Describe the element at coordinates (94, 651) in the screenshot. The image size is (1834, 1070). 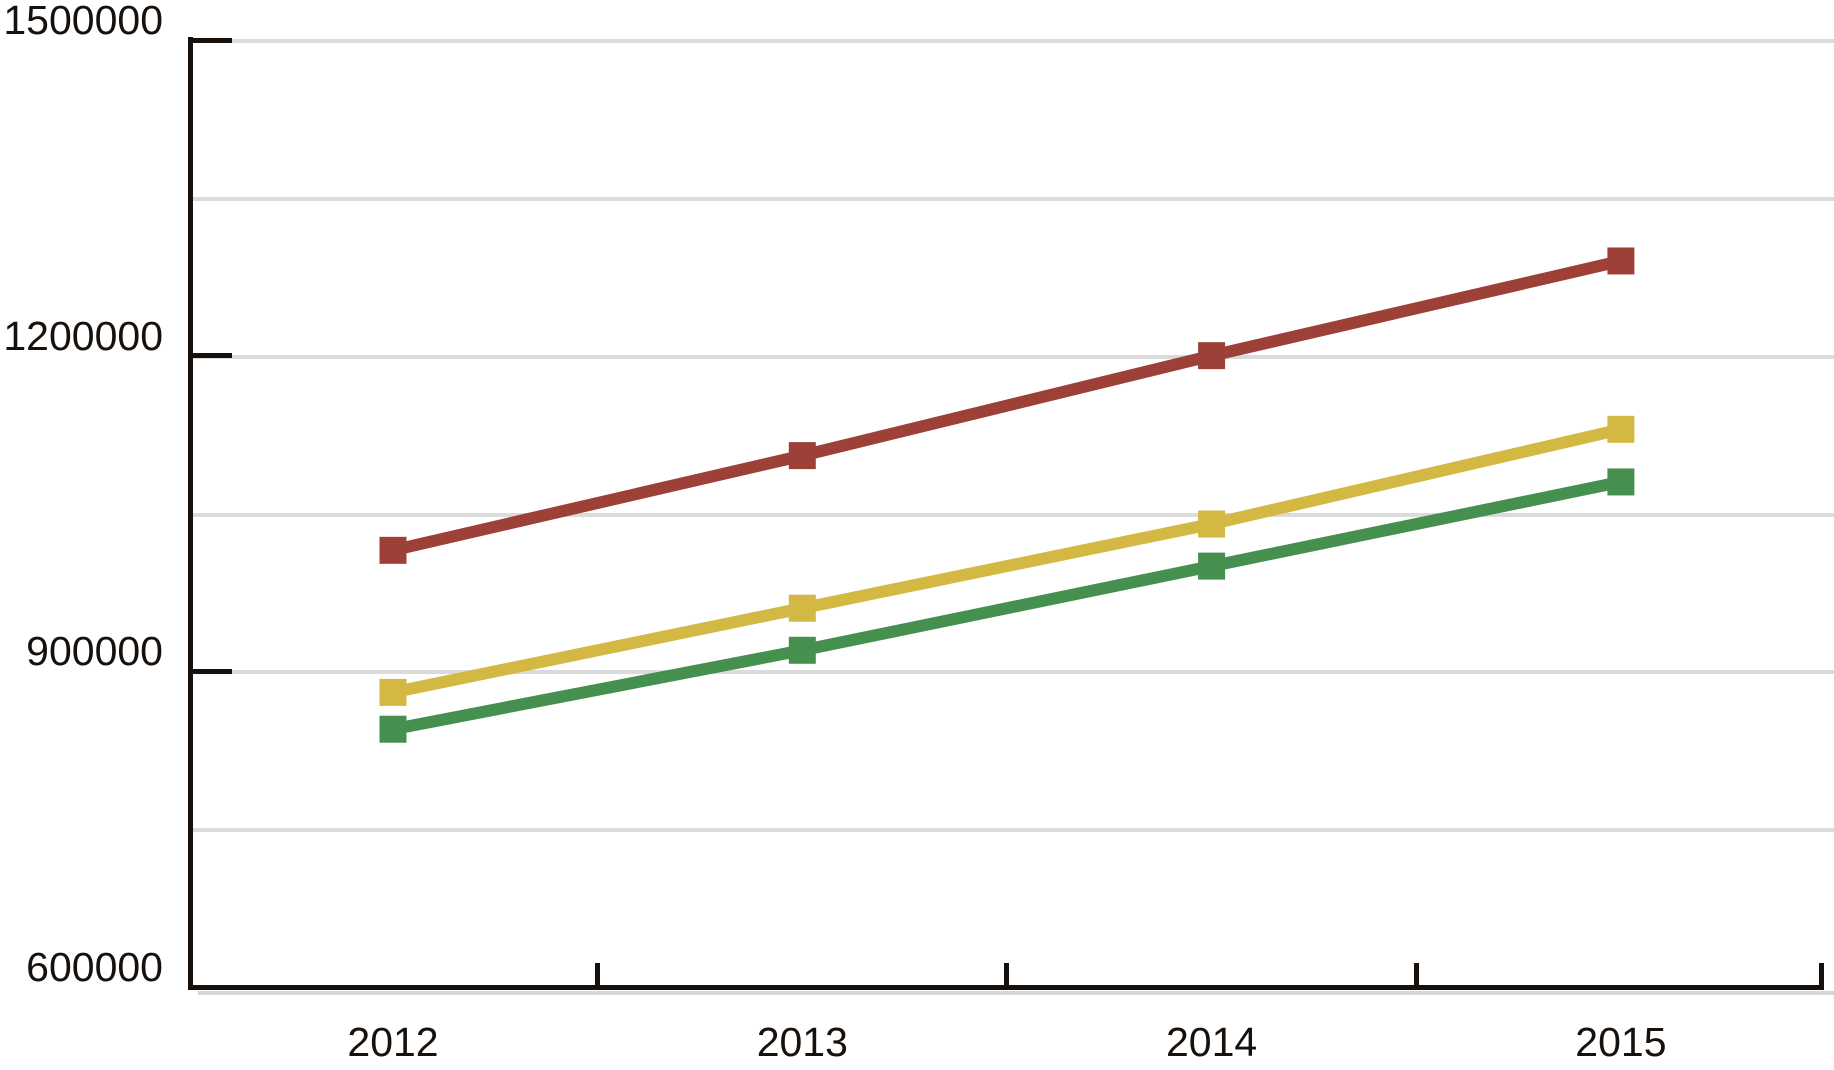
I see `y-axis-tick-label: 900000` at that location.